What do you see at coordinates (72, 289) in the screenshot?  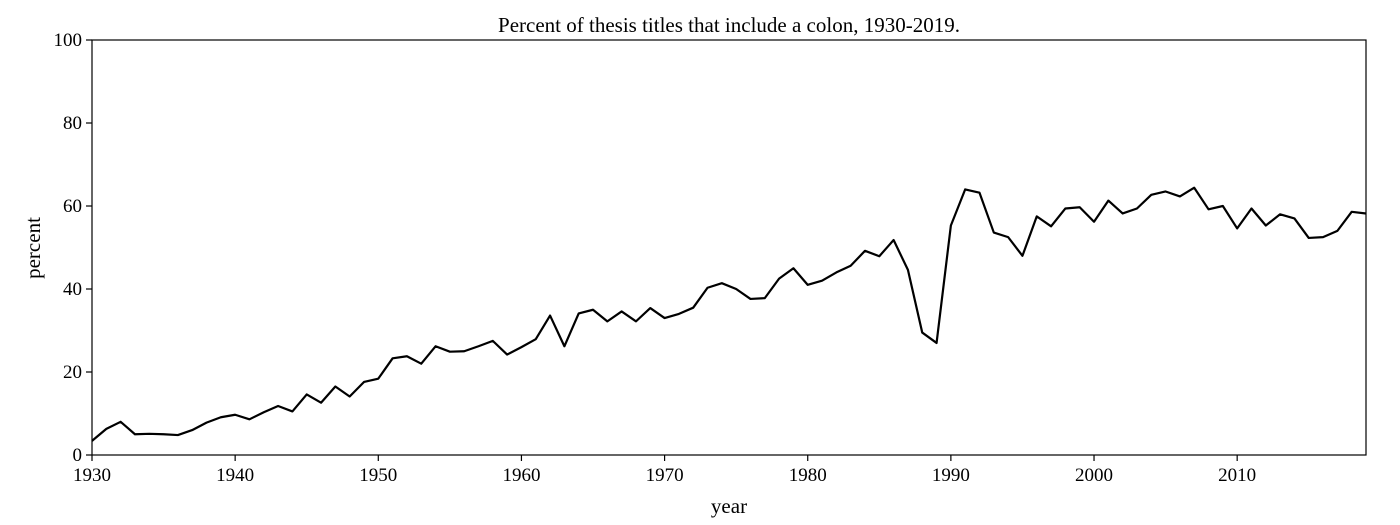 I see `y-tick-label: 40` at bounding box center [72, 289].